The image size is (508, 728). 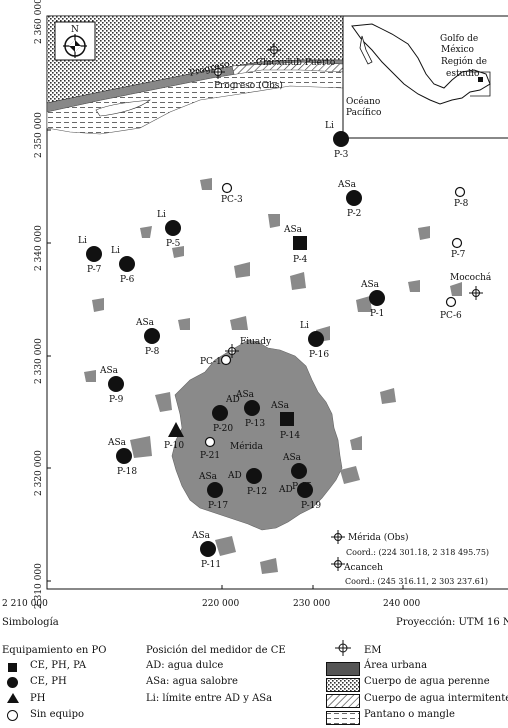 I want to click on point-label: P-20, so click(x=223, y=429).